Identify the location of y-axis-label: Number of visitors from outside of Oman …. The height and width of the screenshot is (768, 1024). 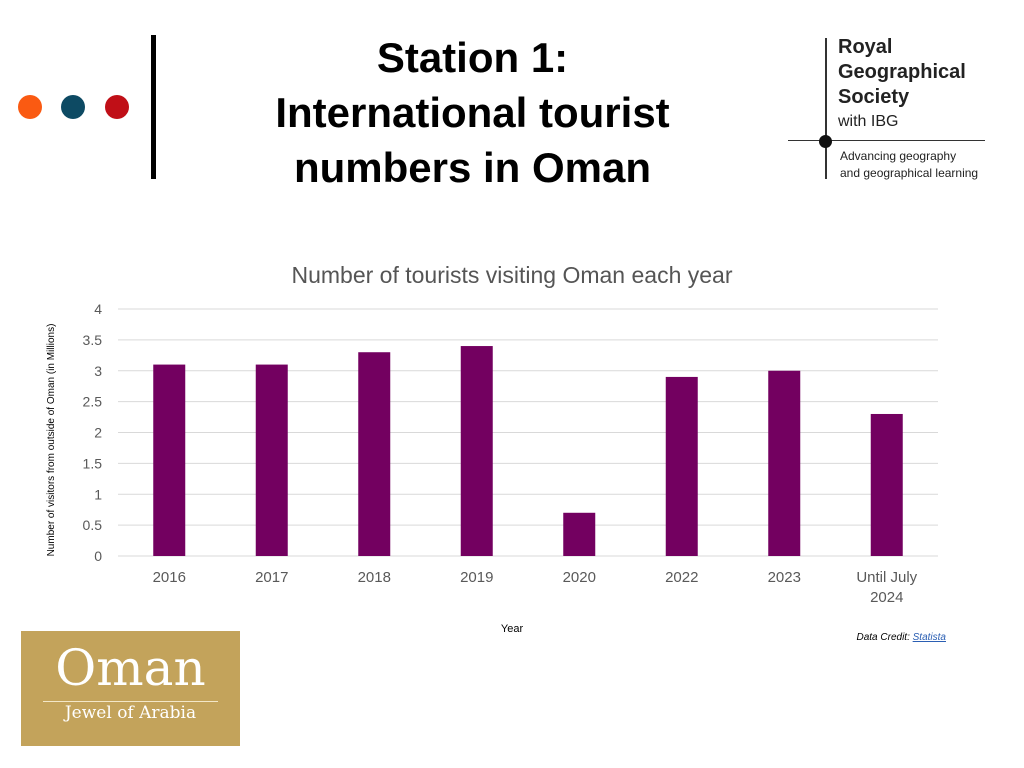
(51, 440).